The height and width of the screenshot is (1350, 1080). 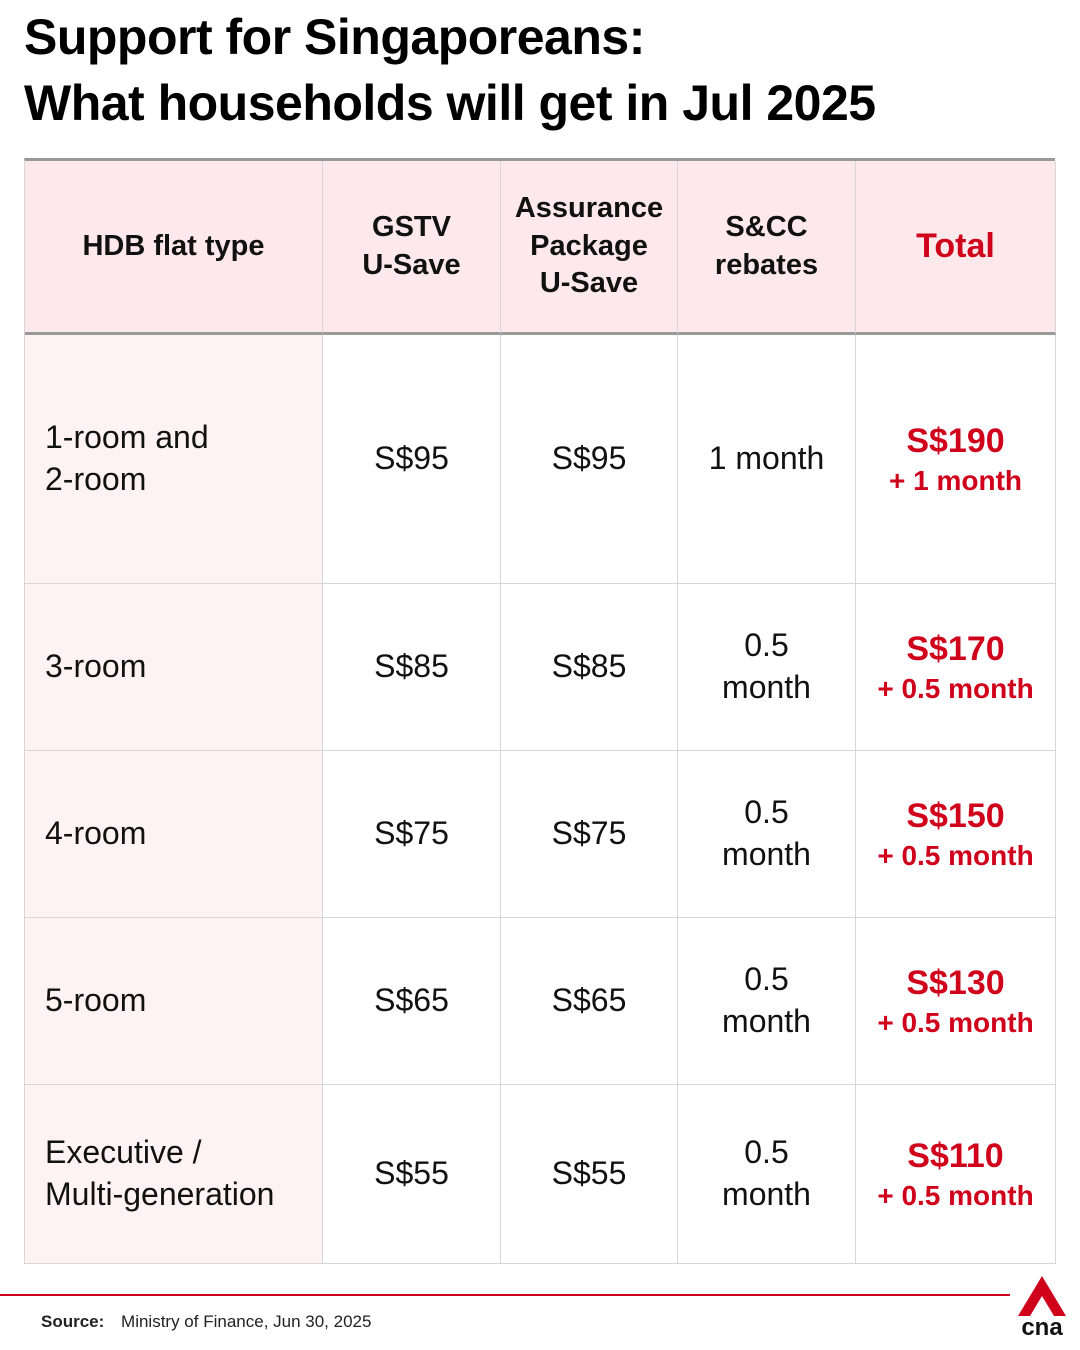 I want to click on cell-text: 3-room, so click(x=96, y=666).